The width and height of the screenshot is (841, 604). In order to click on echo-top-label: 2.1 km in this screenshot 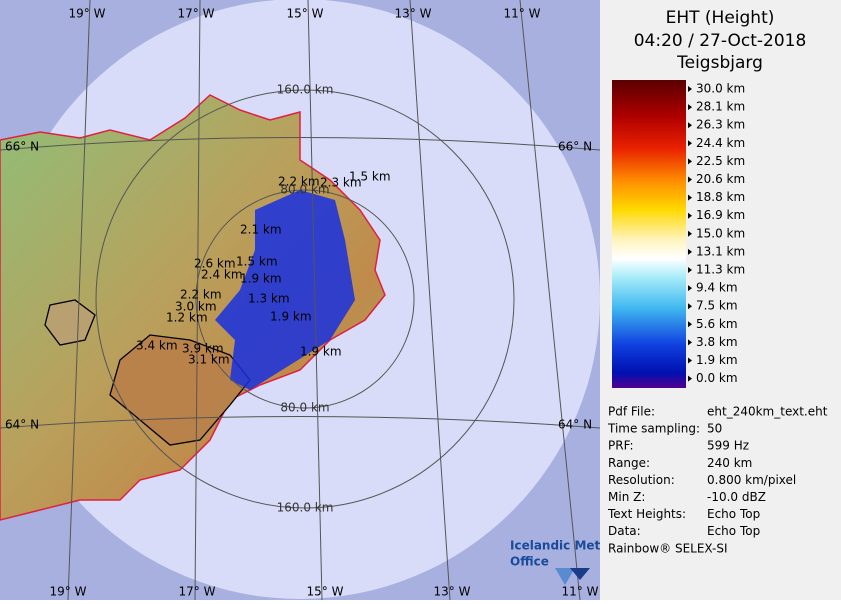, I will do `click(261, 230)`.